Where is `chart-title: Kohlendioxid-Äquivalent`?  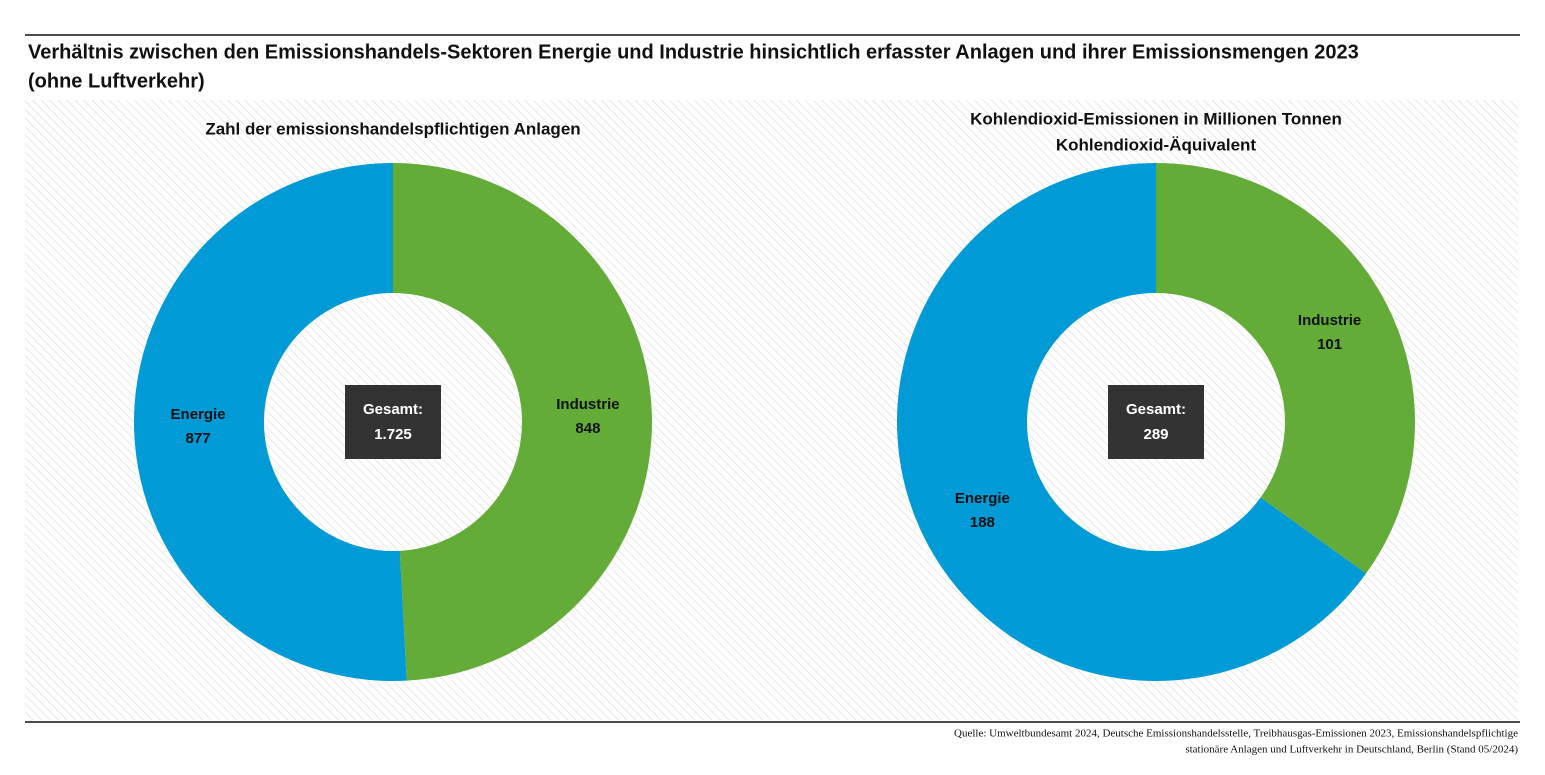 chart-title: Kohlendioxid-Äquivalent is located at coordinates (1156, 144).